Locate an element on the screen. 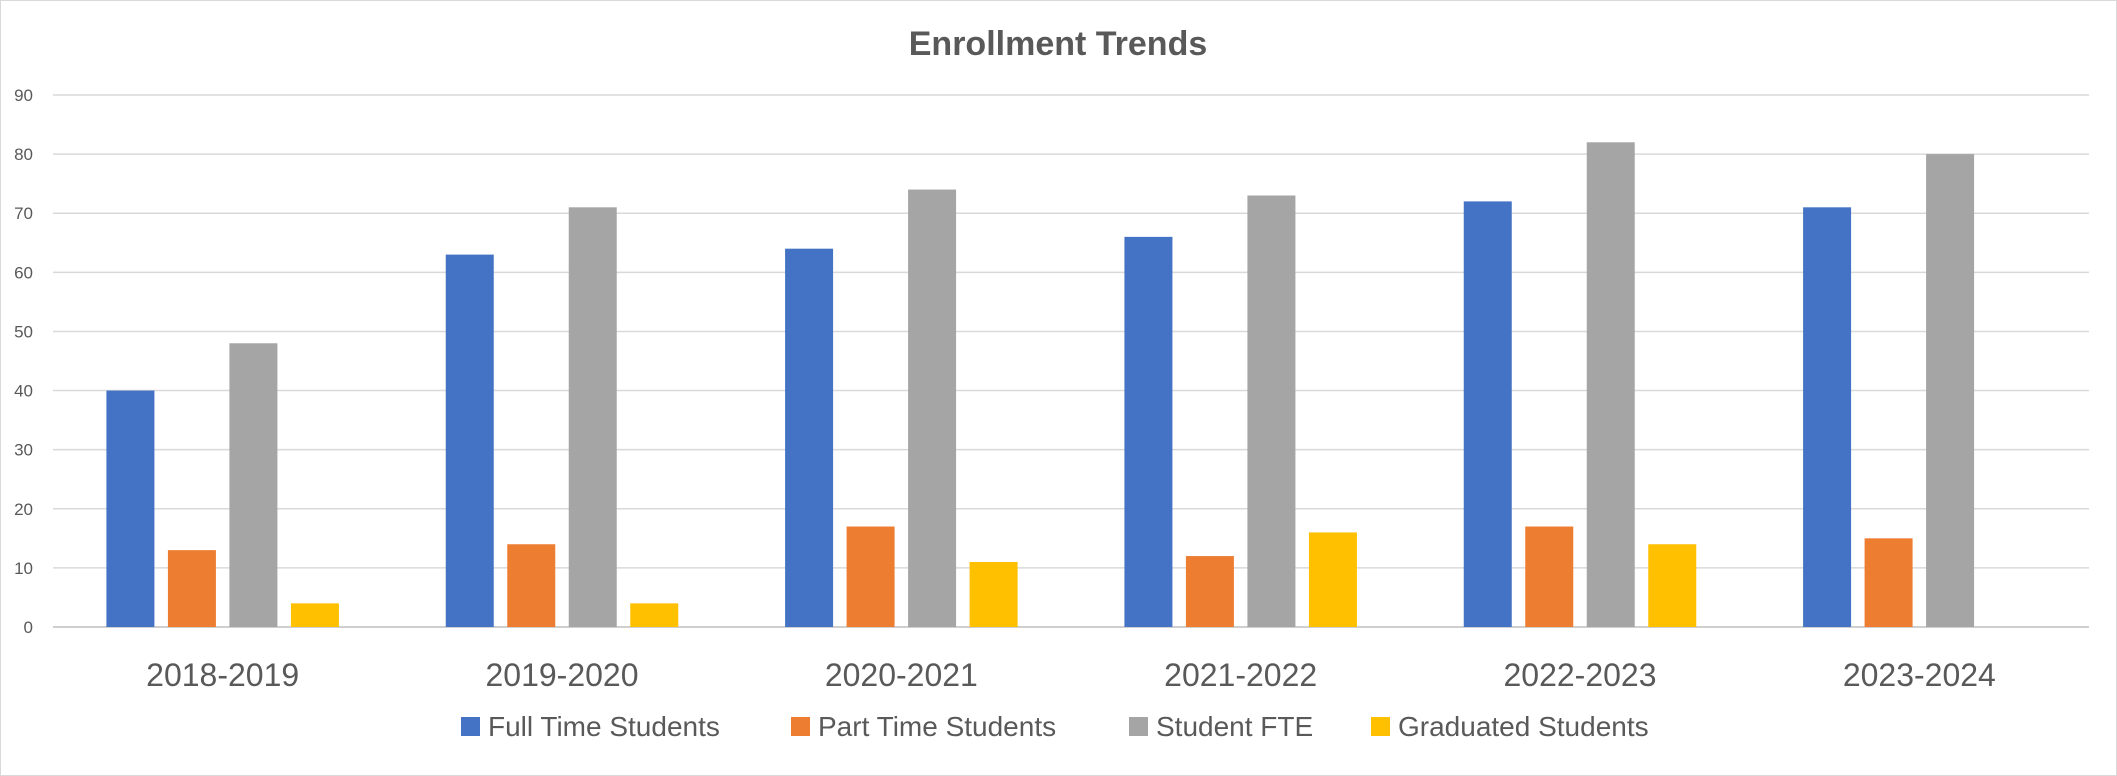  y-tick-label: 10 is located at coordinates (23, 568).